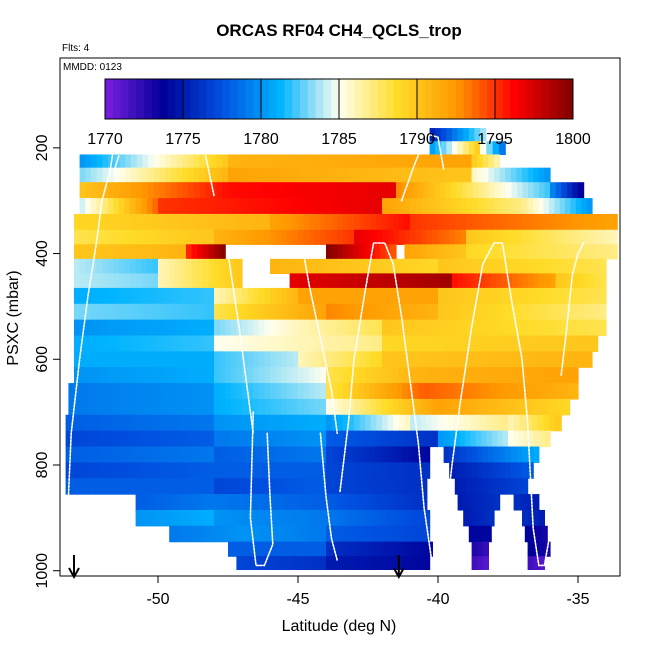 Image resolution: width=650 pixels, height=650 pixels. I want to click on colorbar-tick-label: 1795, so click(495, 139).